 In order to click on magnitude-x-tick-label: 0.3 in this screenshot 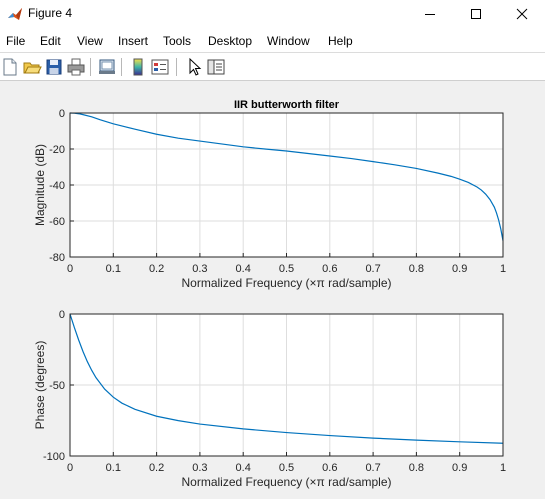, I will do `click(199, 269)`.